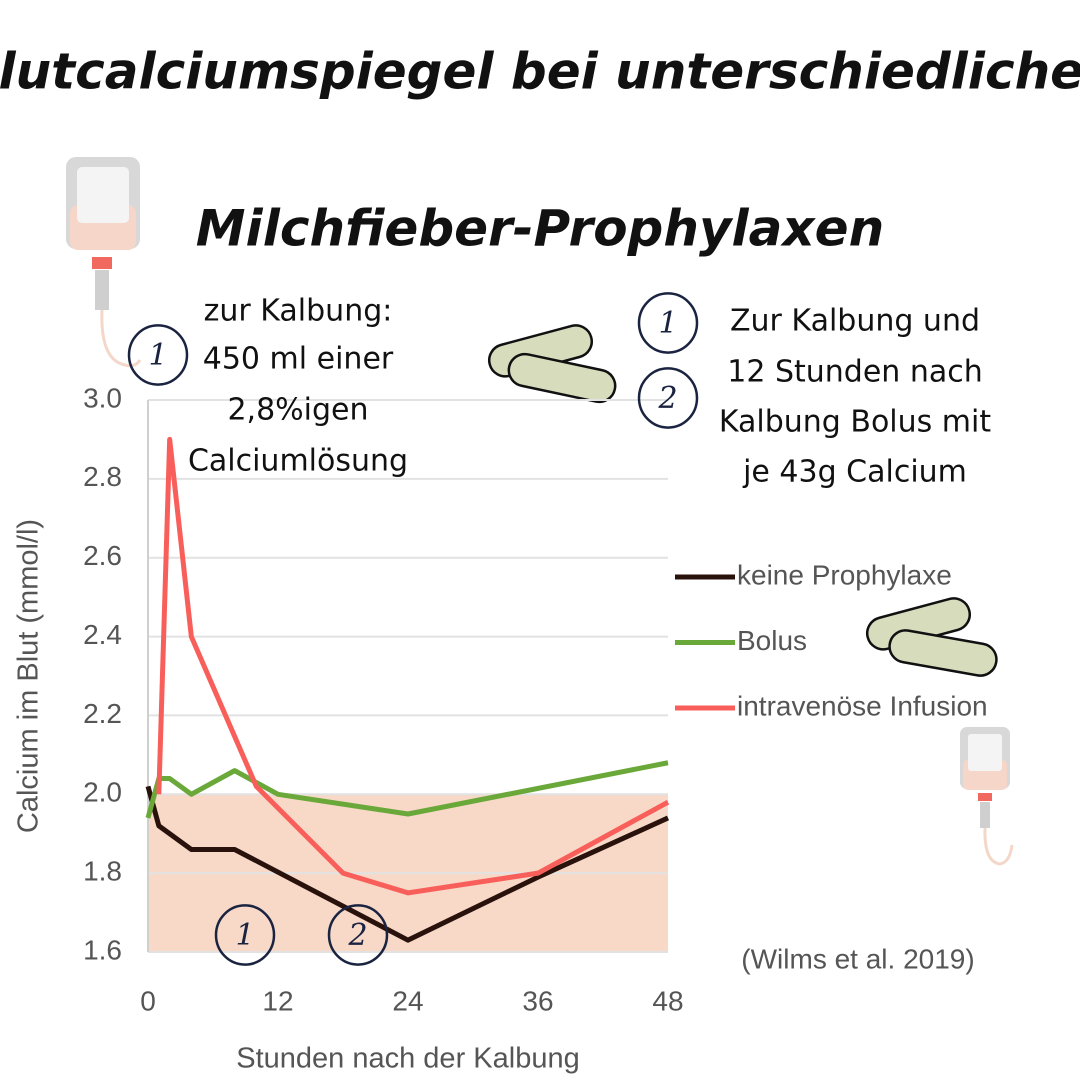 Image resolution: width=1080 pixels, height=1080 pixels. I want to click on y-tick-label: 1.6, so click(102, 949).